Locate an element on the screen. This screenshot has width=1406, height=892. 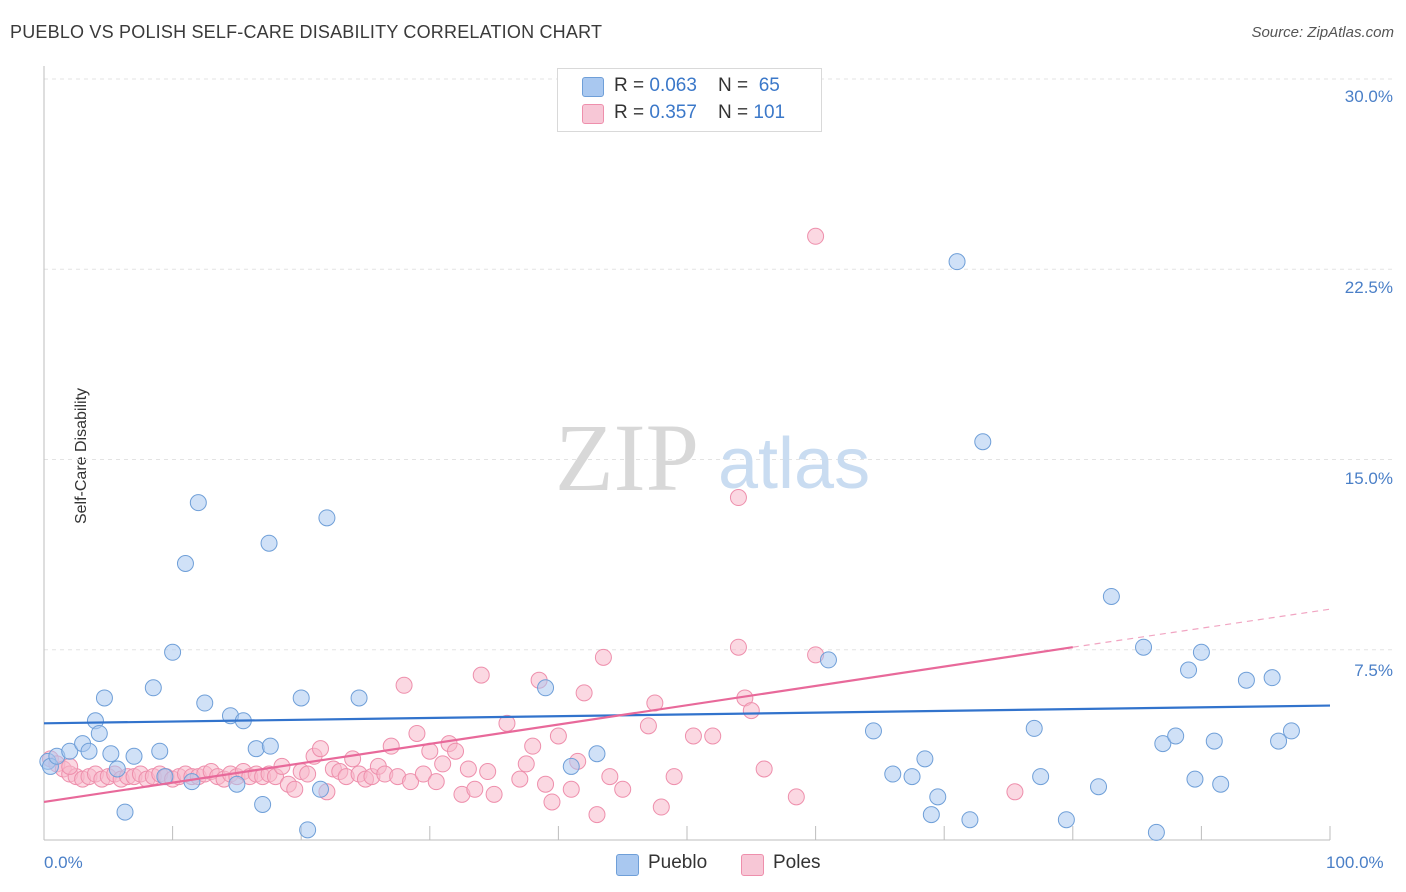
y-tick-label: 30.0% is located at coordinates (1368, 96).